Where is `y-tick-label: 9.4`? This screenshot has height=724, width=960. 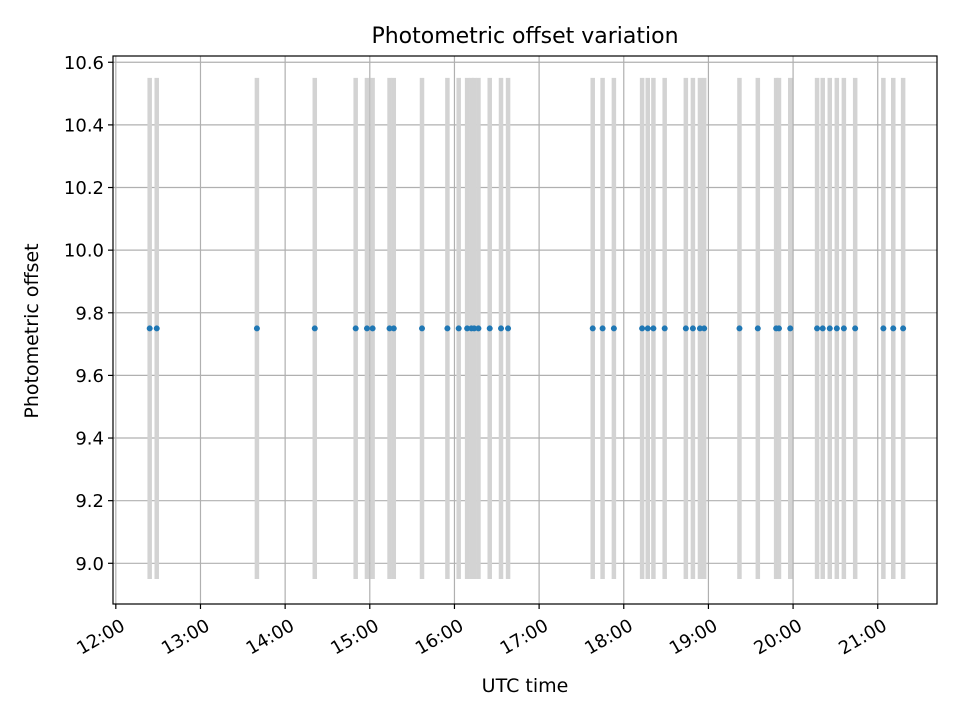
y-tick-label: 9.4 is located at coordinates (89, 439).